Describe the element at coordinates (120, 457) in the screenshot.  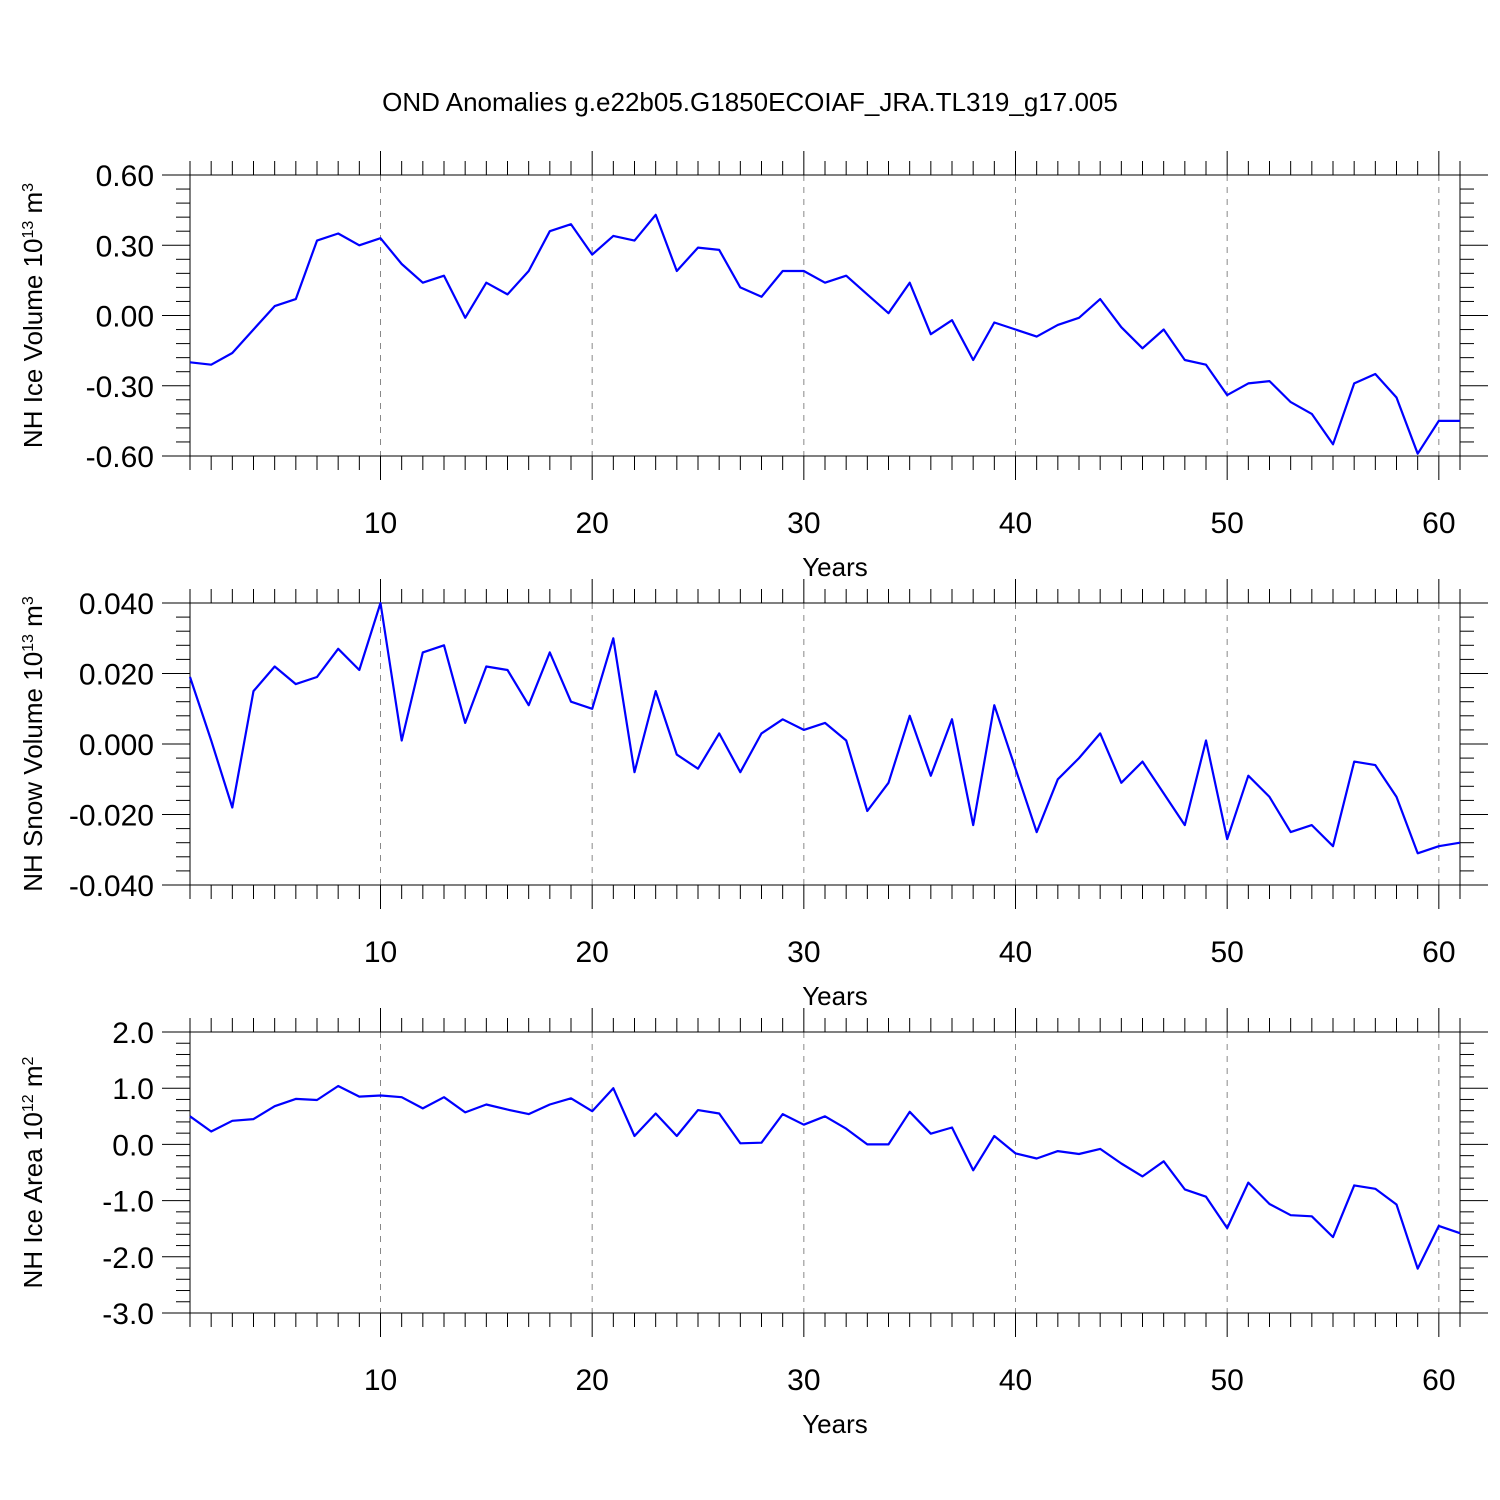
I see `y-tick-label: -0.60` at that location.